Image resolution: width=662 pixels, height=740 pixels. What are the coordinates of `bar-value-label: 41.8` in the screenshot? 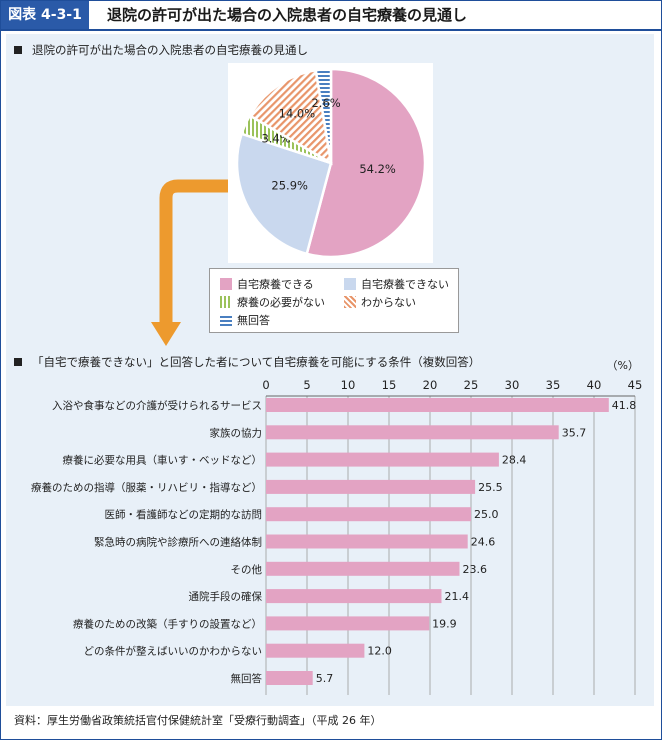 It's located at (624, 405).